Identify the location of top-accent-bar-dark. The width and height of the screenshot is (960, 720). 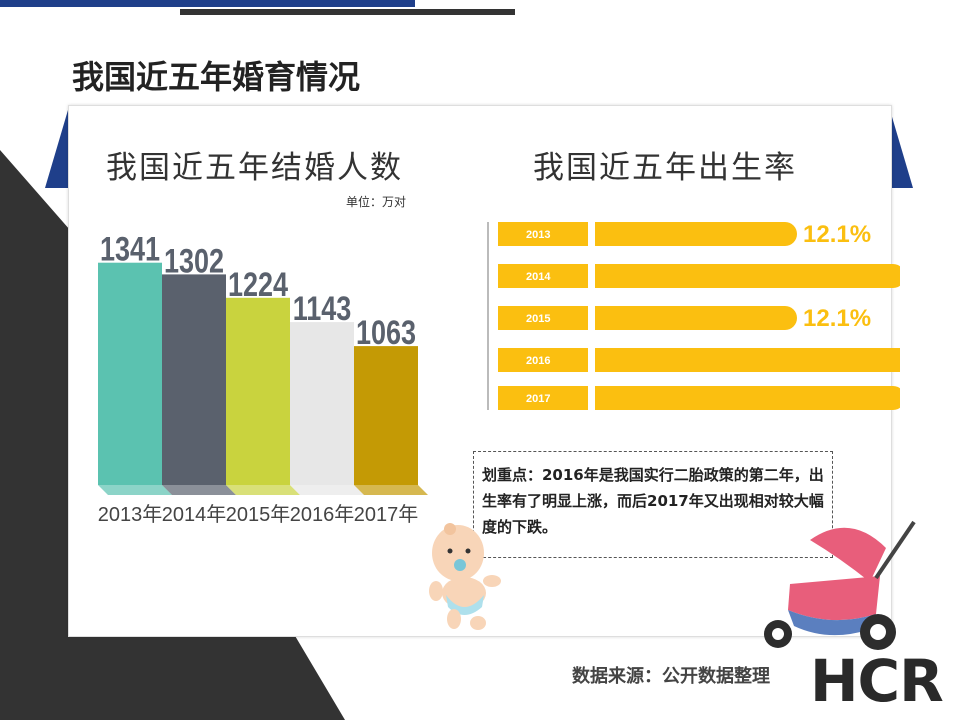
(347, 12).